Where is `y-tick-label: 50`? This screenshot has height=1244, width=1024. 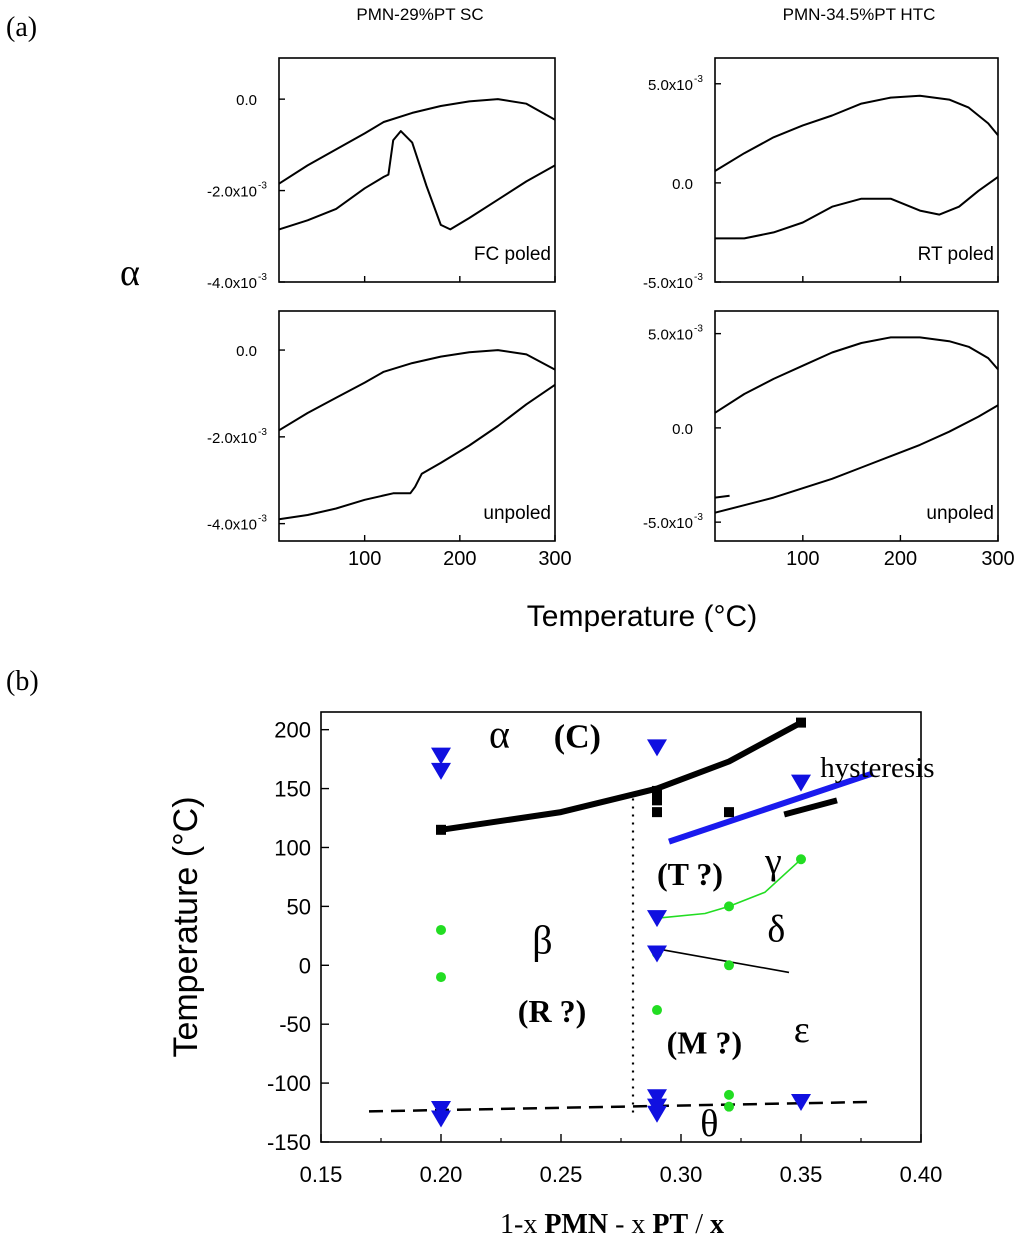 y-tick-label: 50 is located at coordinates (299, 906).